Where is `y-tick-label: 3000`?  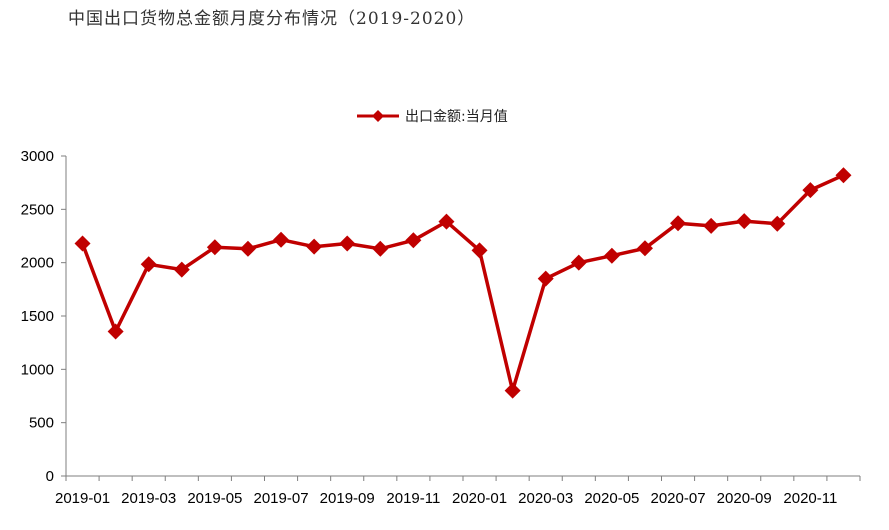 y-tick-label: 3000 is located at coordinates (37, 156).